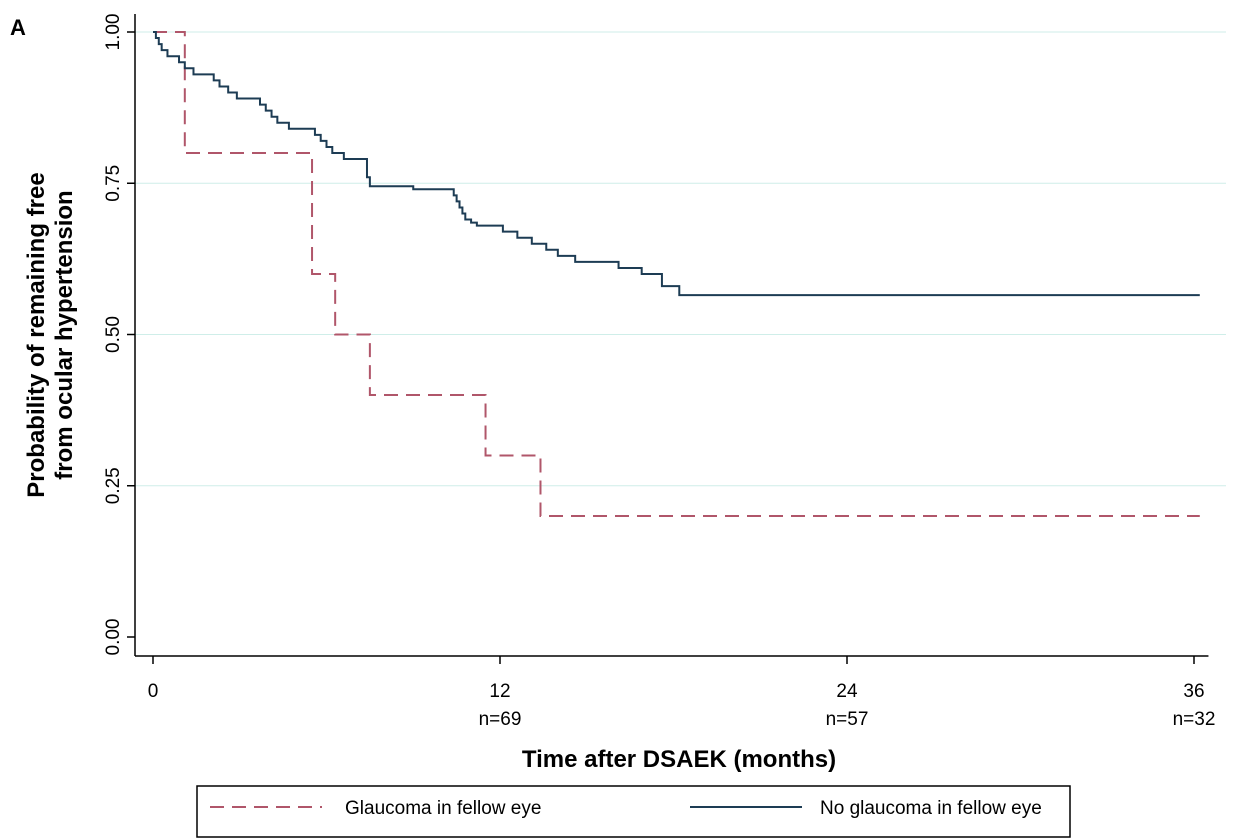 The width and height of the screenshot is (1233, 838). I want to click on y-tick-label-1: 0.25, so click(113, 485).